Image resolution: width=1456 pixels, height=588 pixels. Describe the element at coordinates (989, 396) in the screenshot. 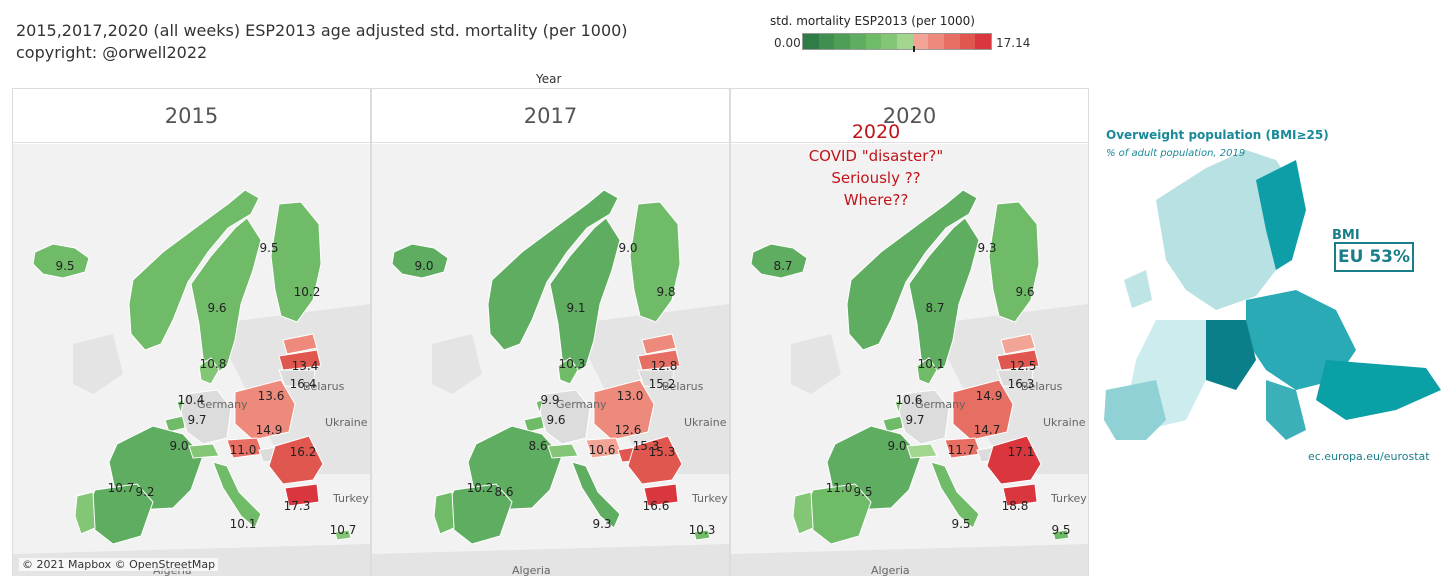

I see `value-label-poland: 14.9` at that location.